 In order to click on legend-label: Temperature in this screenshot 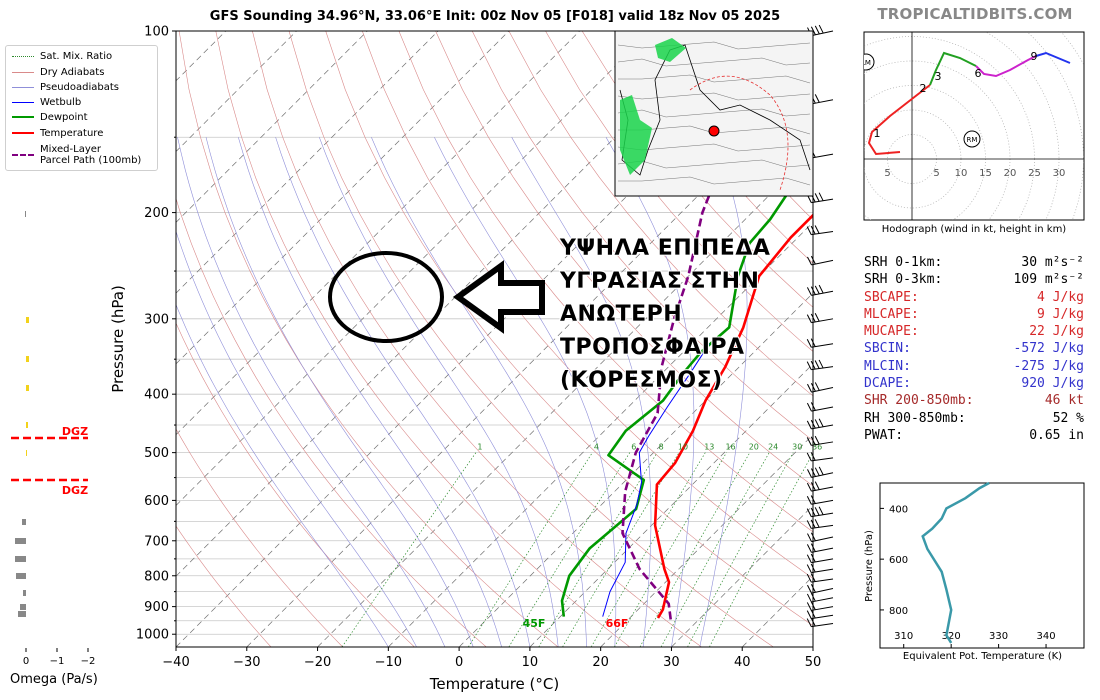, I will do `click(72, 133)`.